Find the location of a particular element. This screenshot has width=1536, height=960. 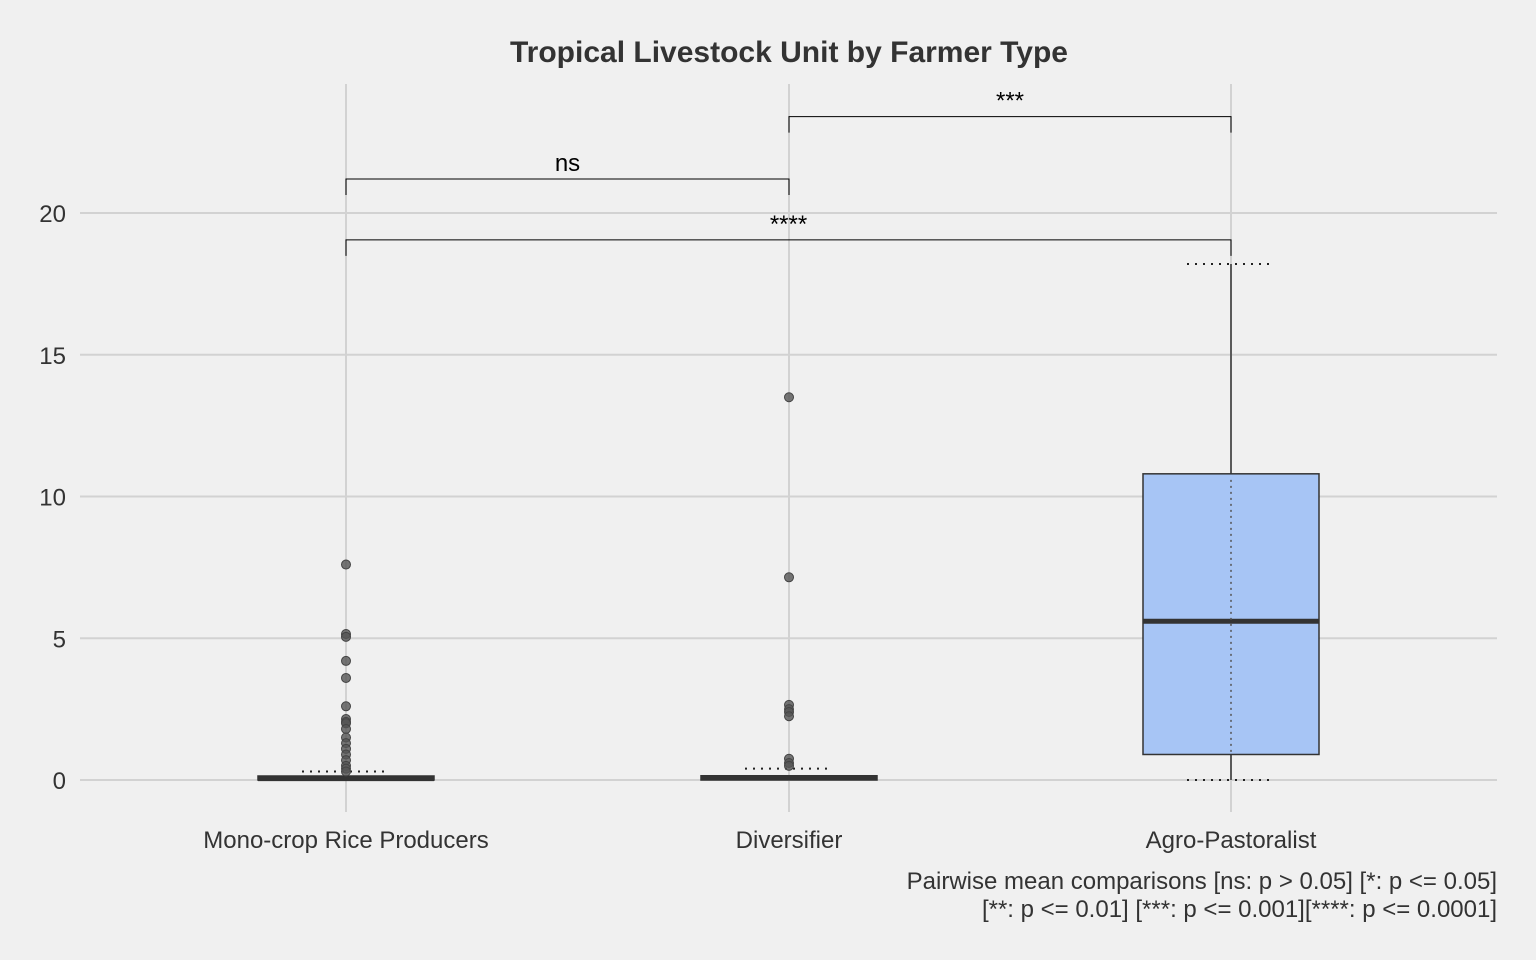

comparison-bracket: ns is located at coordinates (567, 172).